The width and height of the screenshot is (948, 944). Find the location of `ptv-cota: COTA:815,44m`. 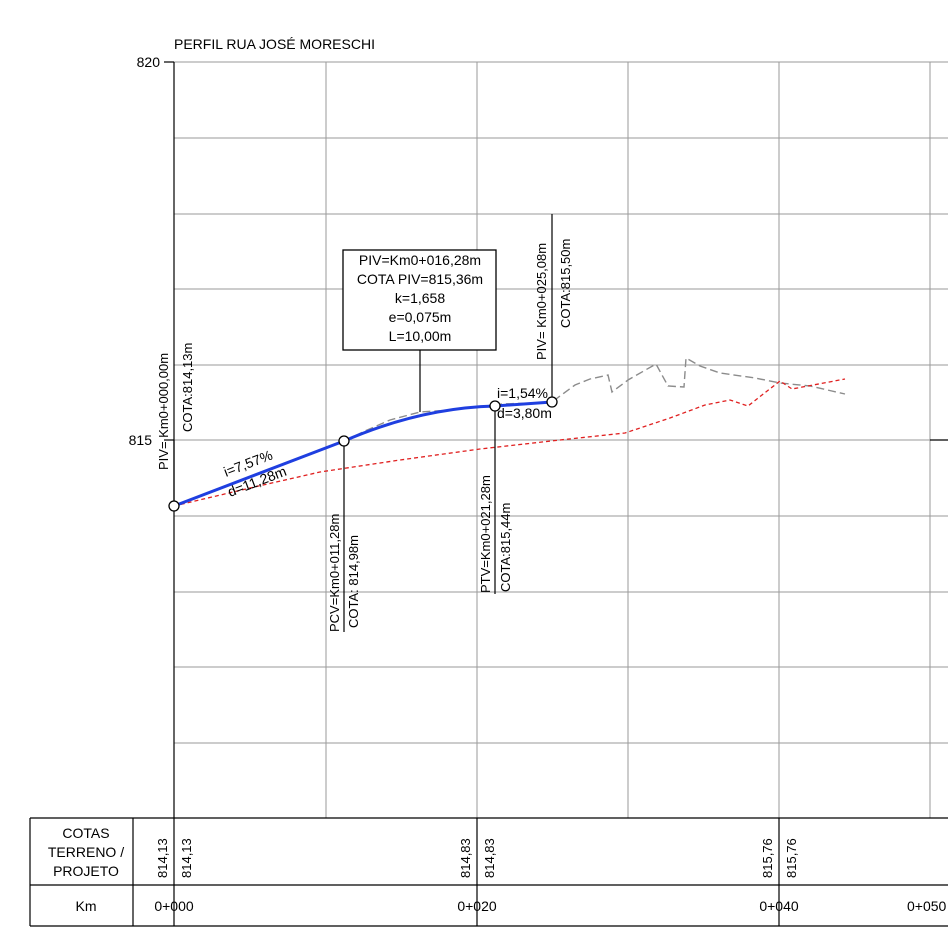

ptv-cota: COTA:815,44m is located at coordinates (505, 547).